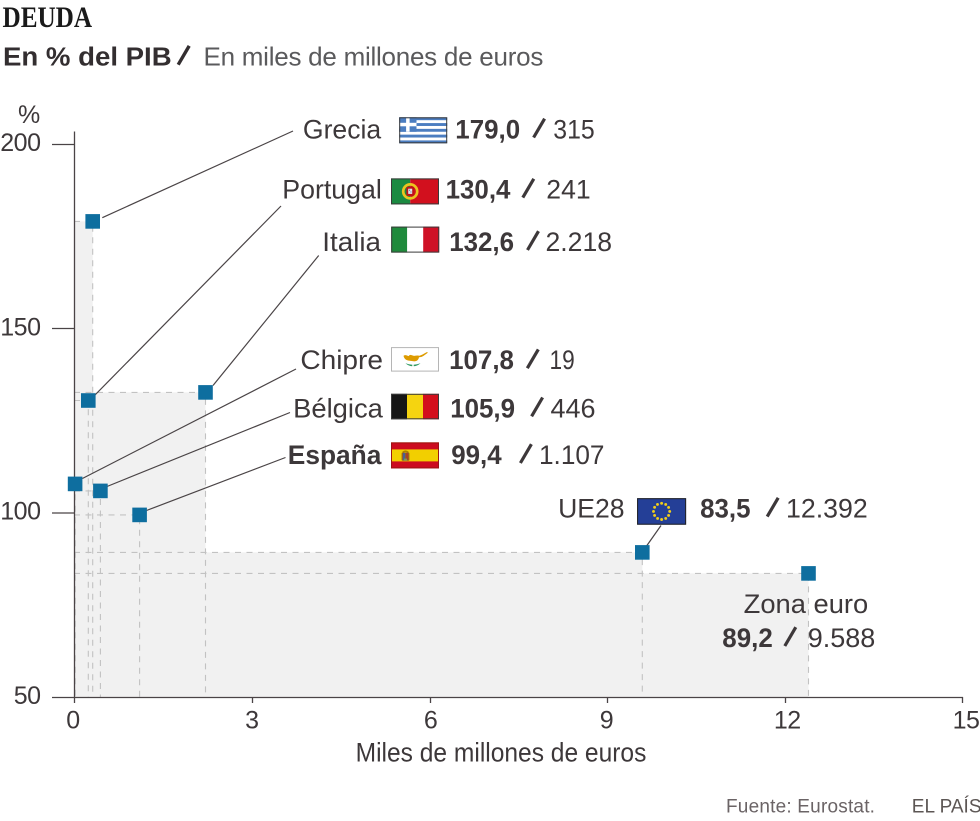  I want to click on svg-text: Miles de millones de euros, so click(501, 753).